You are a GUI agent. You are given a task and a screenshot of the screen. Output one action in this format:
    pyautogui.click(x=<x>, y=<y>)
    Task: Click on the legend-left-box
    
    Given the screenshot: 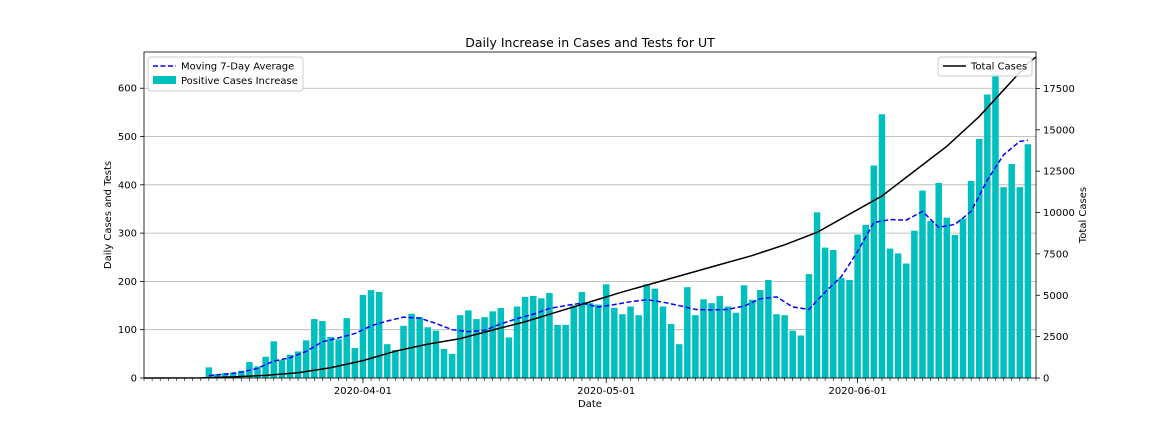 What is the action you would take?
    pyautogui.click(x=225, y=74)
    